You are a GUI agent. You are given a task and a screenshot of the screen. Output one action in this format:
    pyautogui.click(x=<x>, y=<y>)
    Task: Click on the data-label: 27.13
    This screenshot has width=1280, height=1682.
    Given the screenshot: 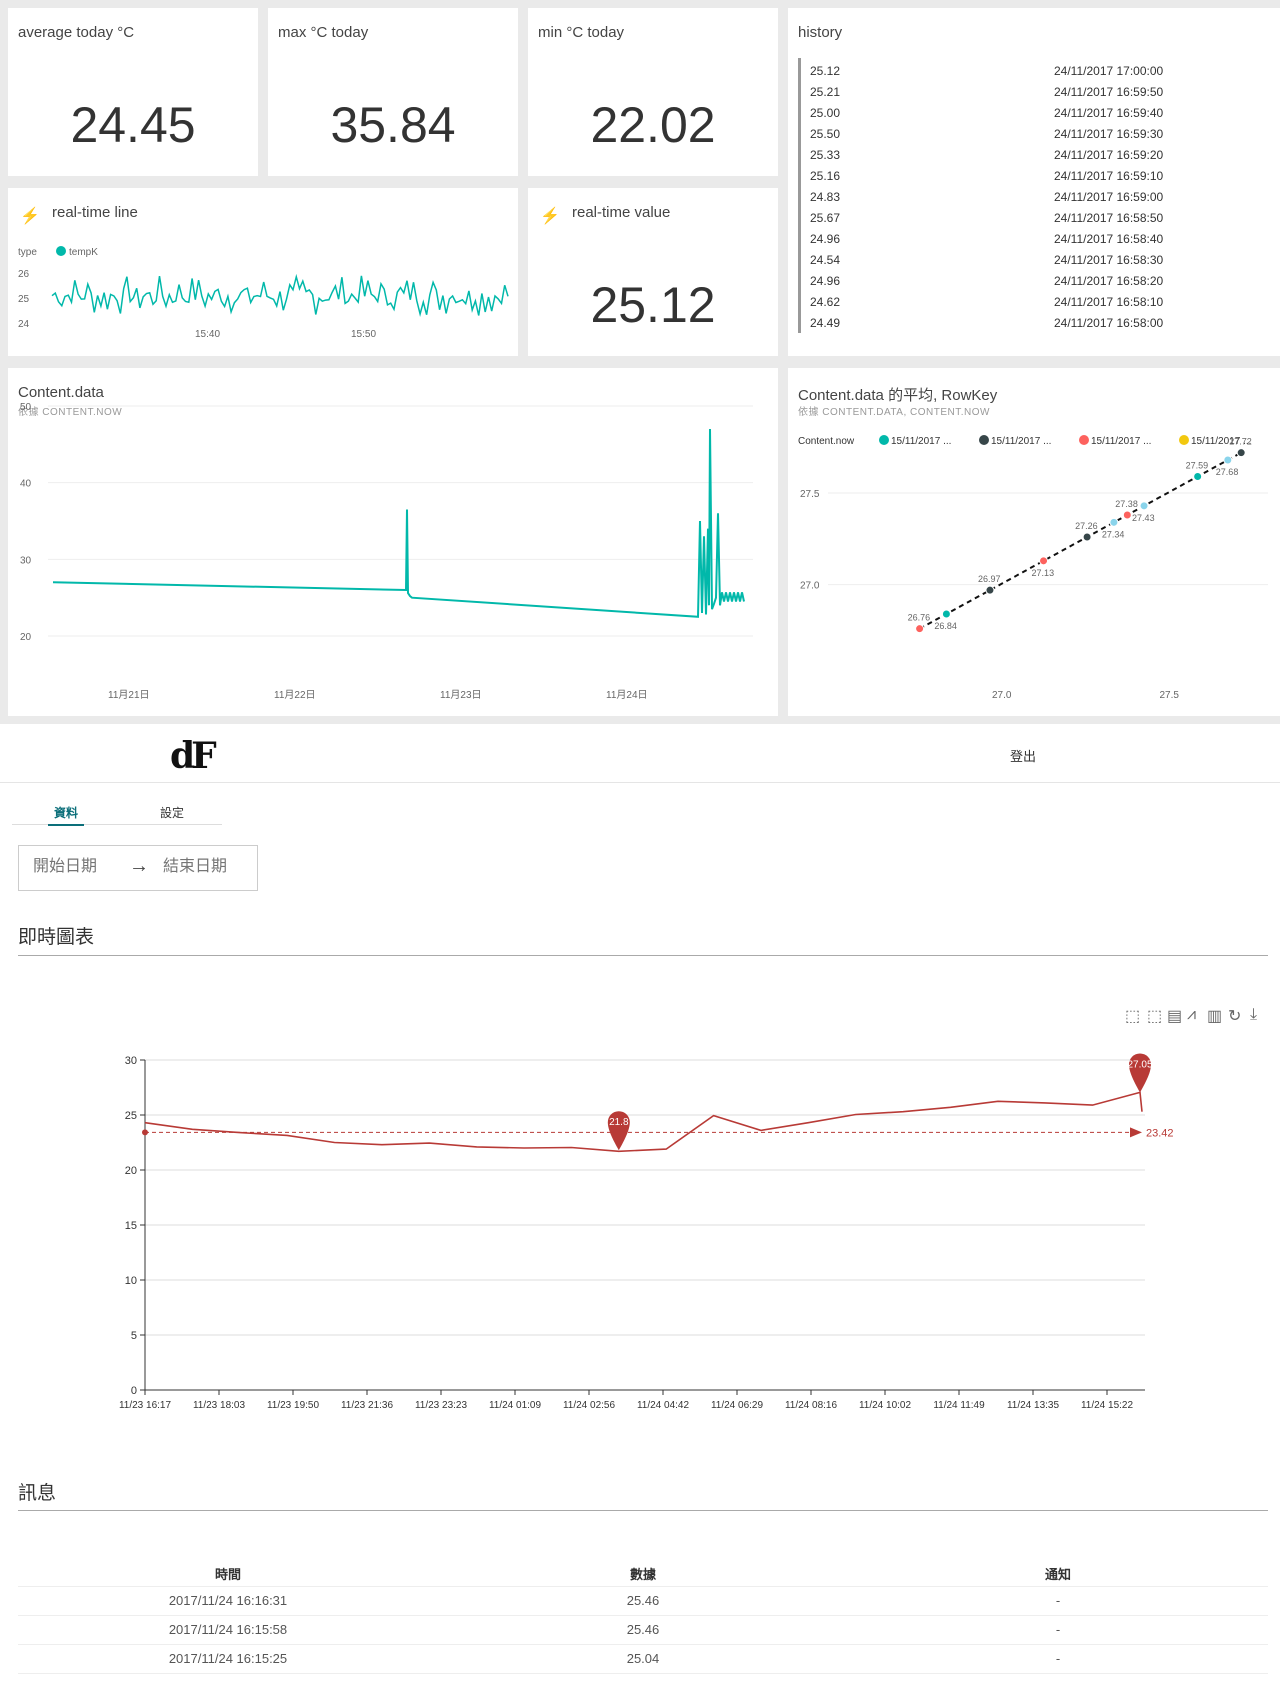 What is the action you would take?
    pyautogui.click(x=1043, y=573)
    